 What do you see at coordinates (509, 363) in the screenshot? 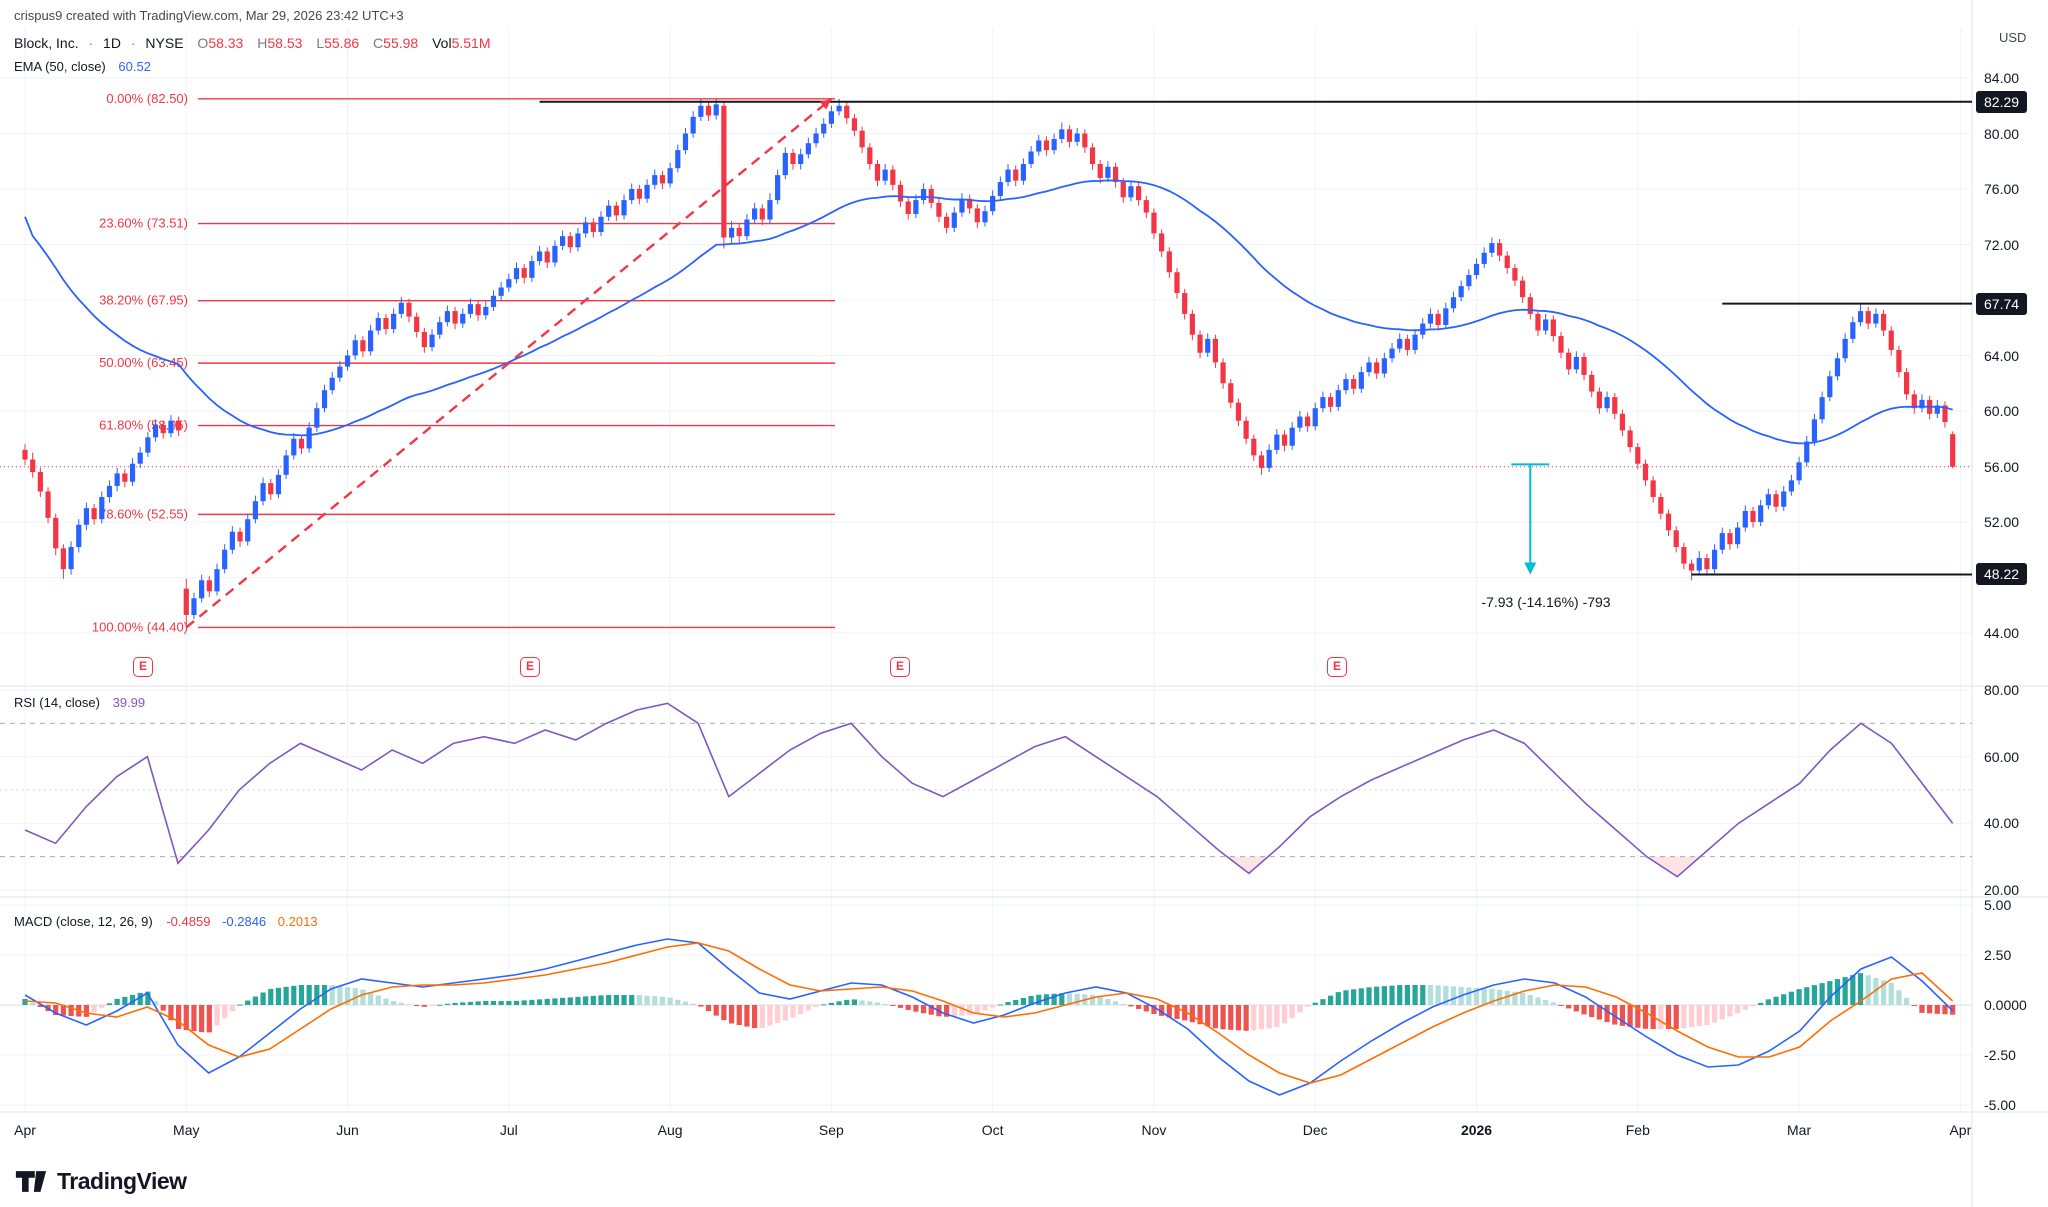
I see `trend-line` at bounding box center [509, 363].